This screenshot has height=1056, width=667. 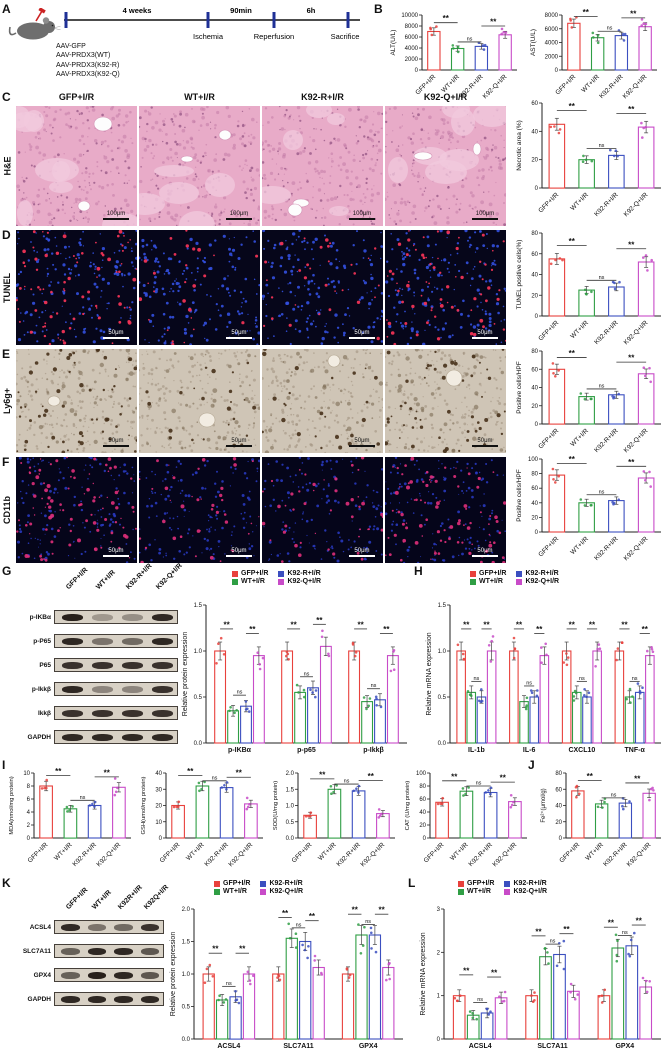 I want to click on segment-4weeks: 4 weeks, so click(x=137, y=10).